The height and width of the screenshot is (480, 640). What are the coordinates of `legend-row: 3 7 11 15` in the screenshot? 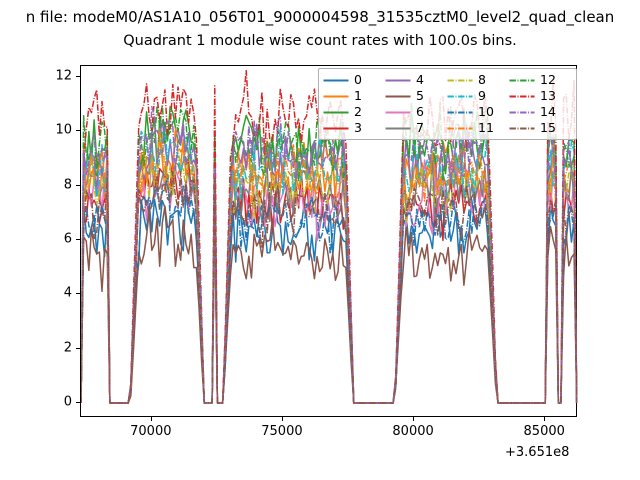 It's located at (447, 128).